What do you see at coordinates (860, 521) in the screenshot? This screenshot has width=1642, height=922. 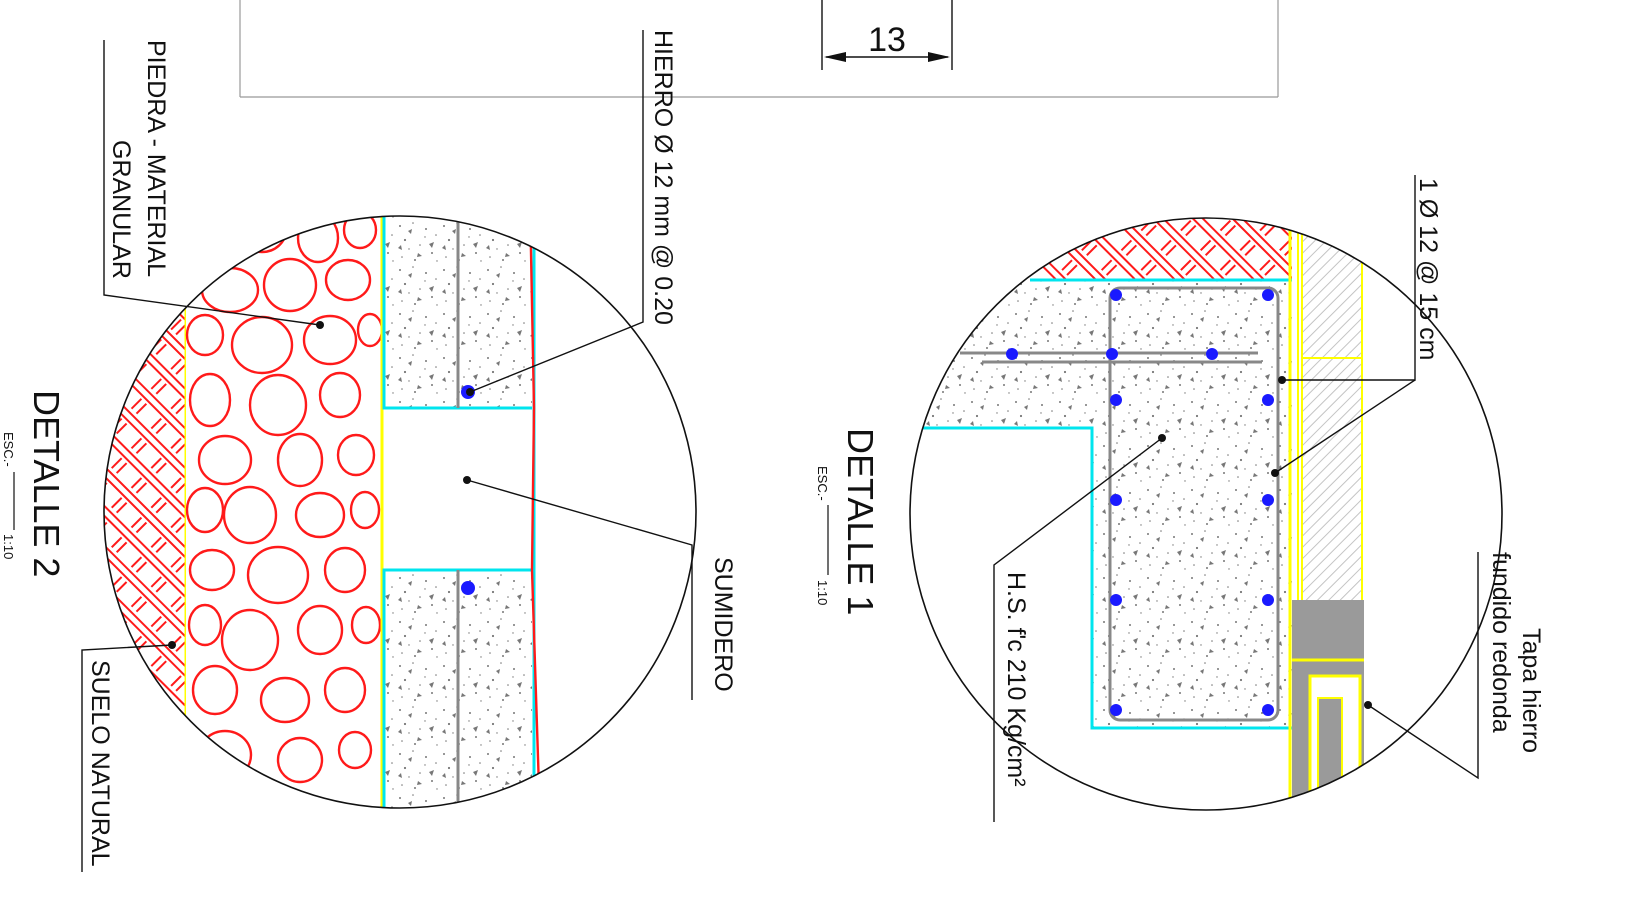 I see `detail-1-title: DETALLE 1` at bounding box center [860, 521].